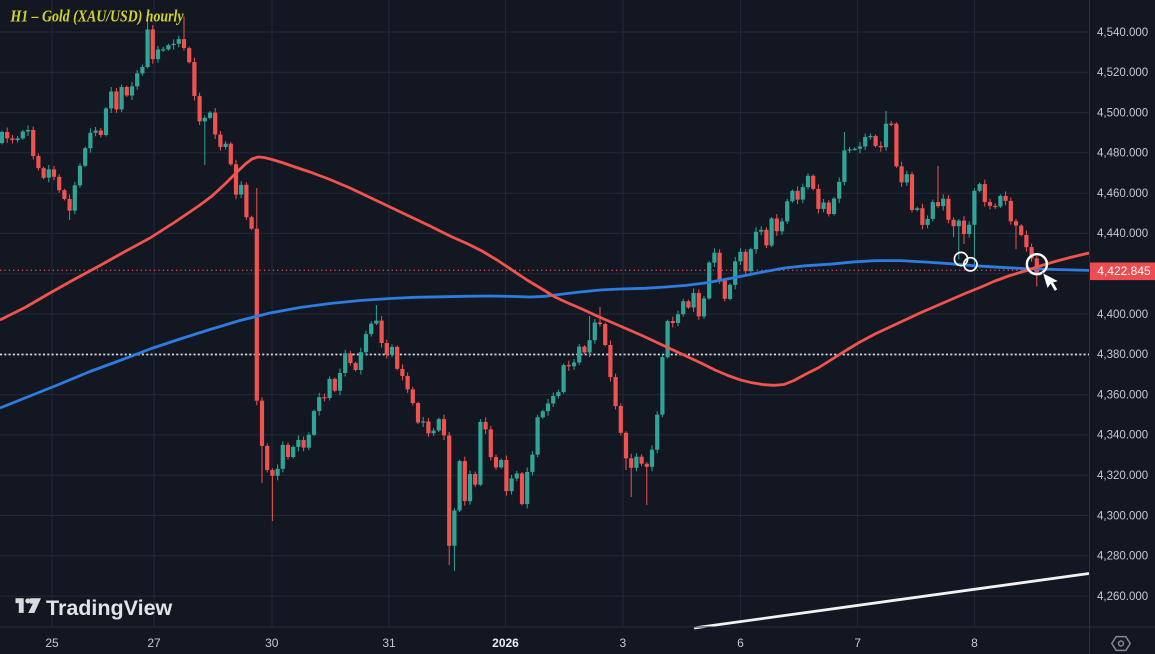 The width and height of the screenshot is (1155, 654). What do you see at coordinates (1122, 395) in the screenshot?
I see `svg-text: 4,360.000` at bounding box center [1122, 395].